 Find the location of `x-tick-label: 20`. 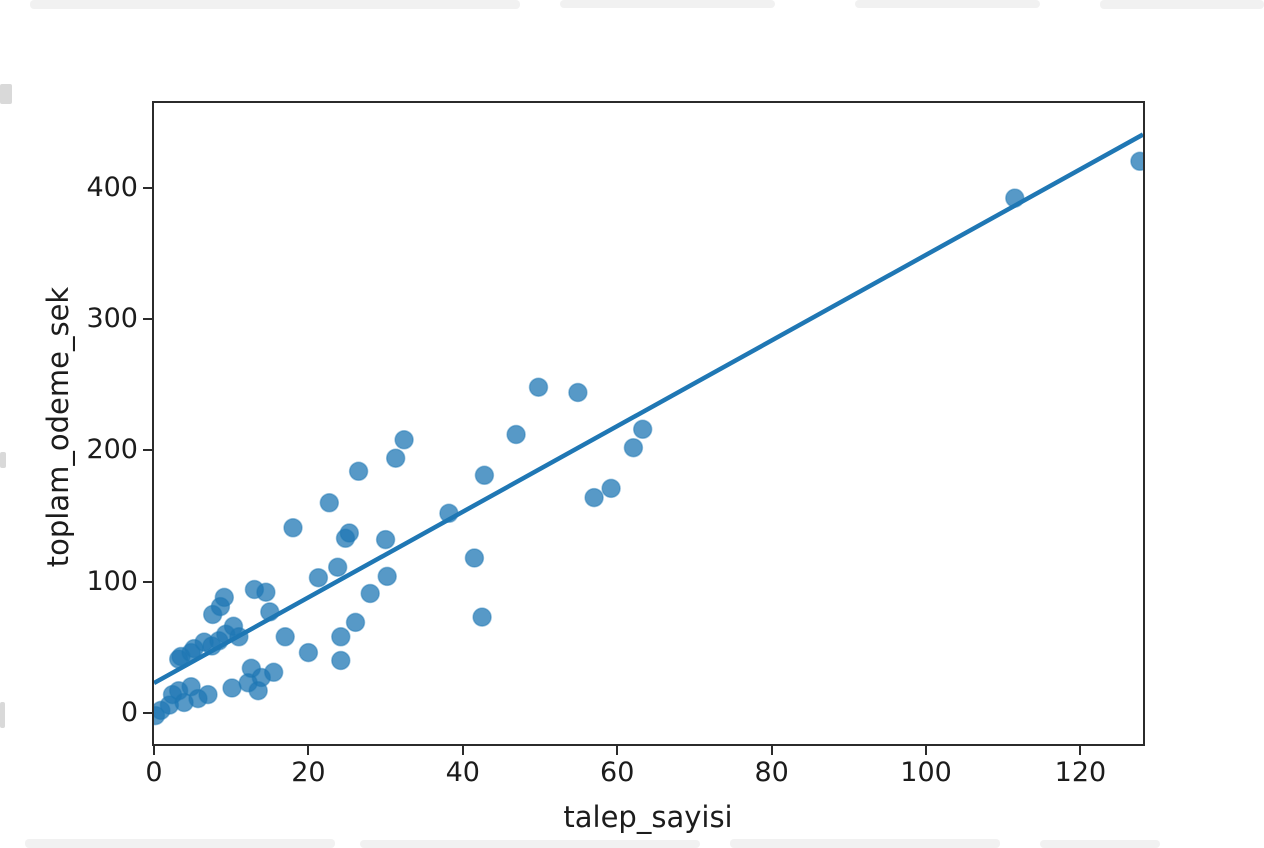

x-tick-label: 20 is located at coordinates (308, 772).